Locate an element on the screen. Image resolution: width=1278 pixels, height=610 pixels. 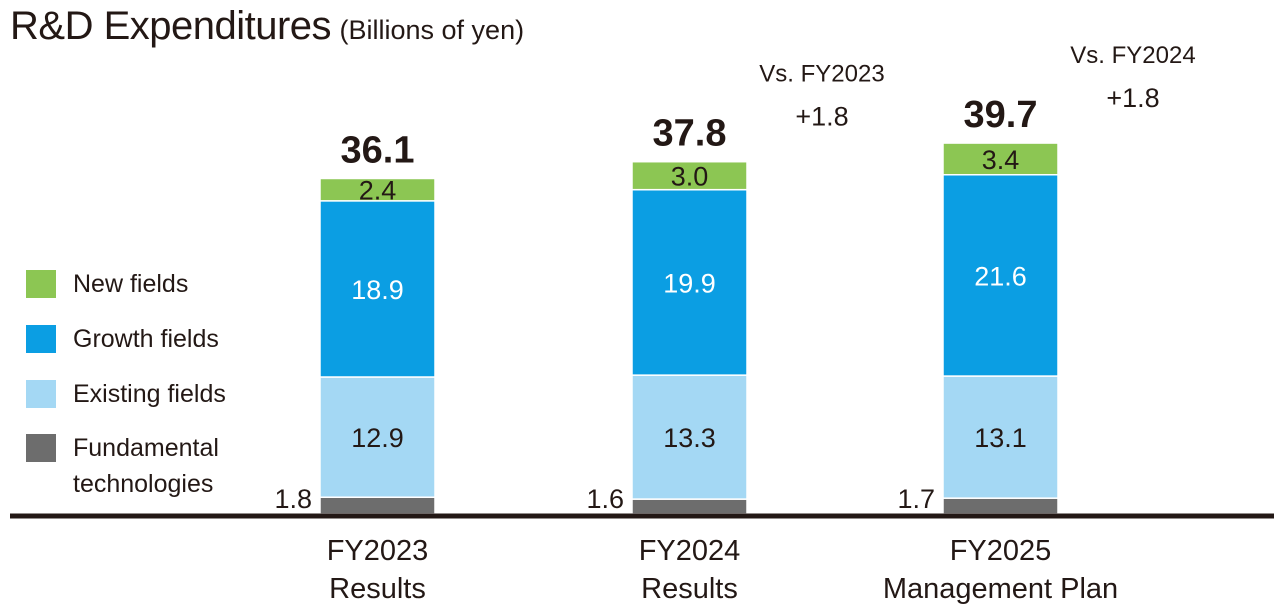
data-label: 2.4 is located at coordinates (378, 191).